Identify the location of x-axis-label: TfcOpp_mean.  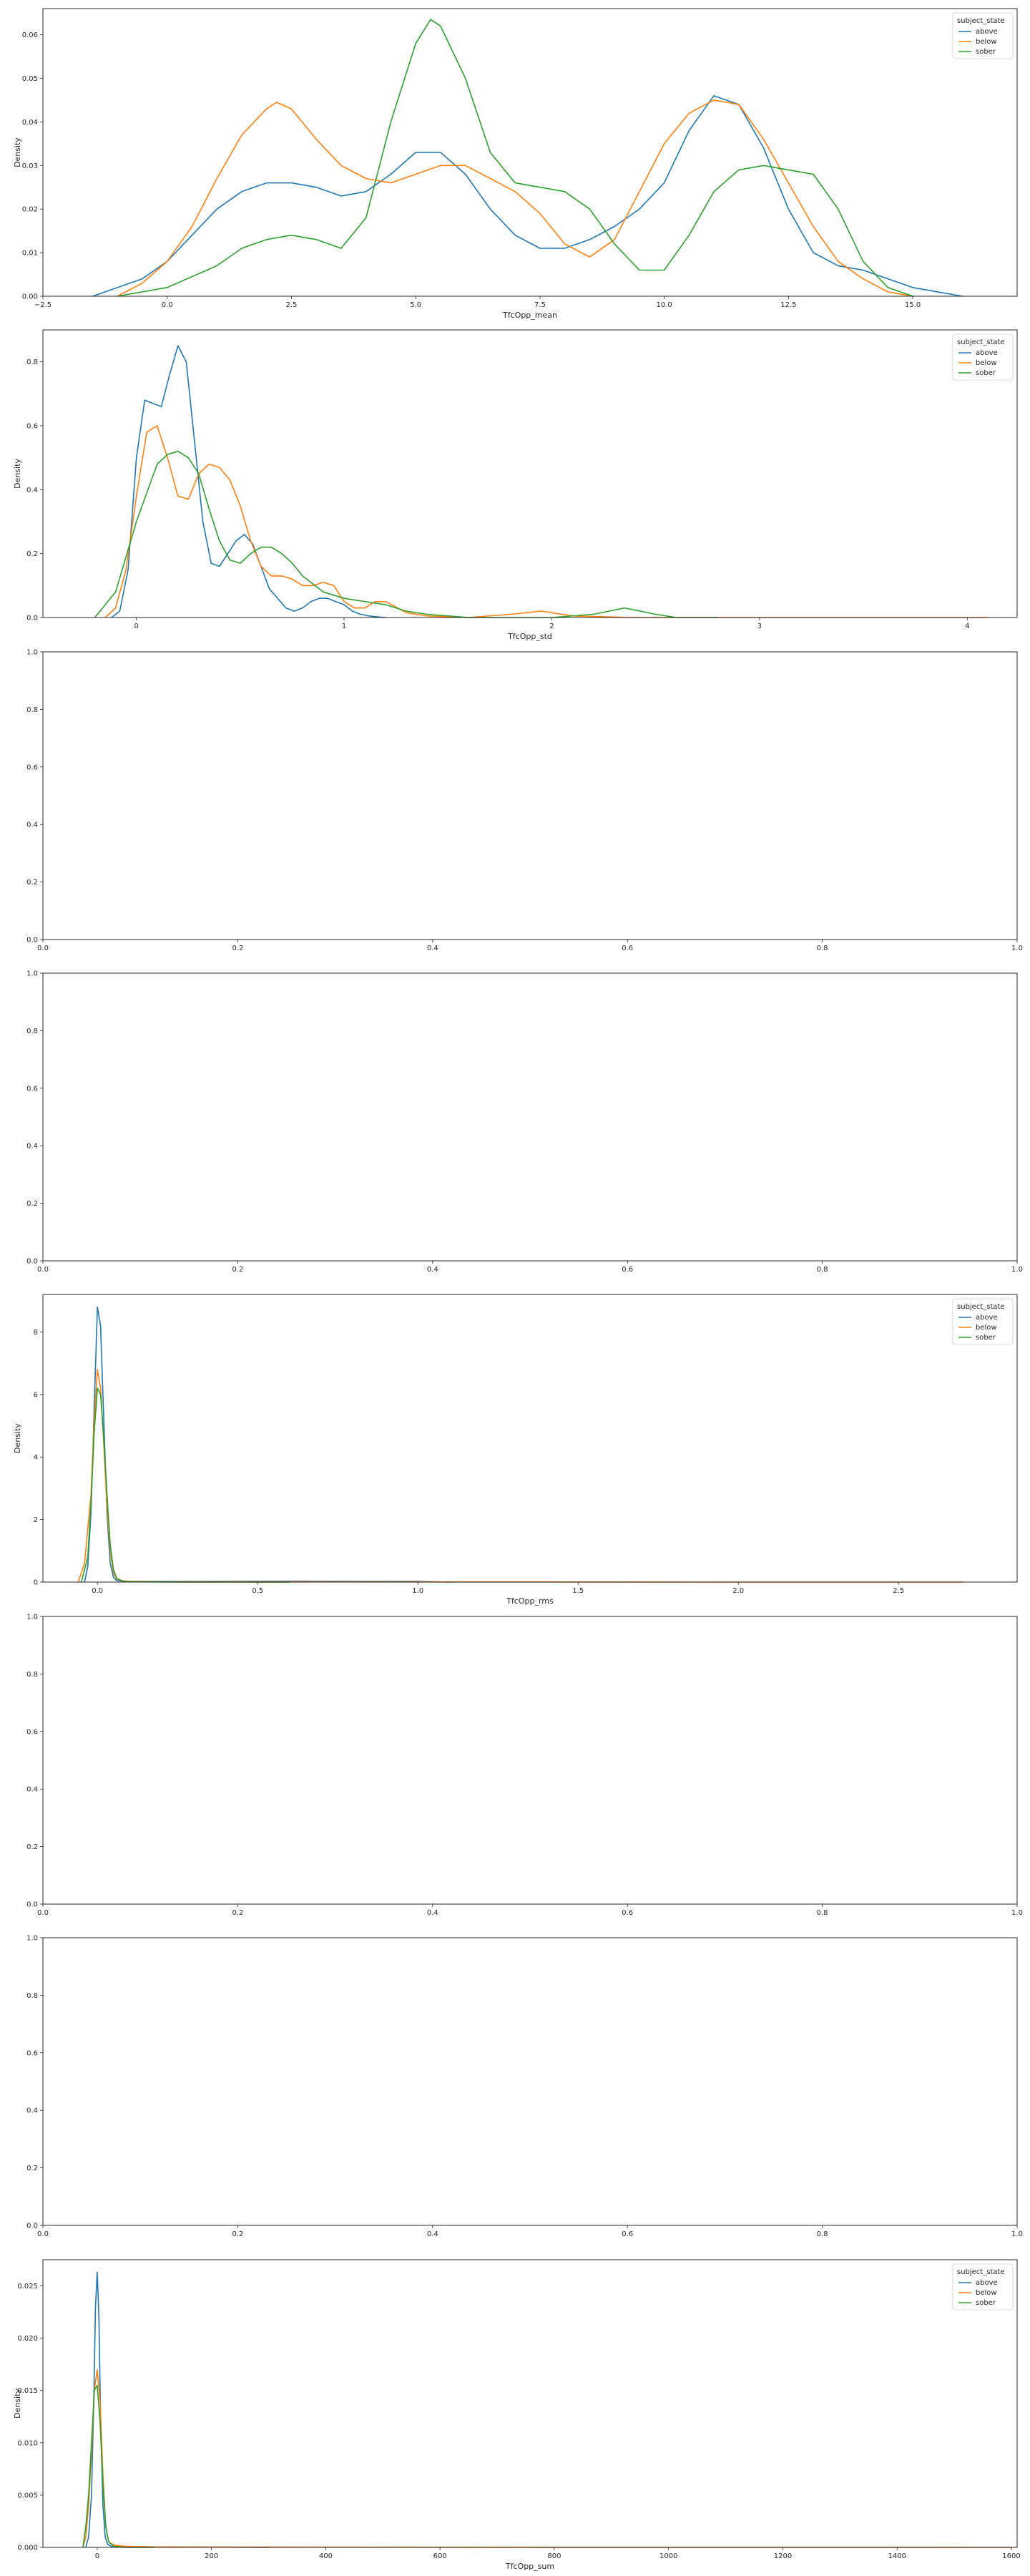
(529, 315).